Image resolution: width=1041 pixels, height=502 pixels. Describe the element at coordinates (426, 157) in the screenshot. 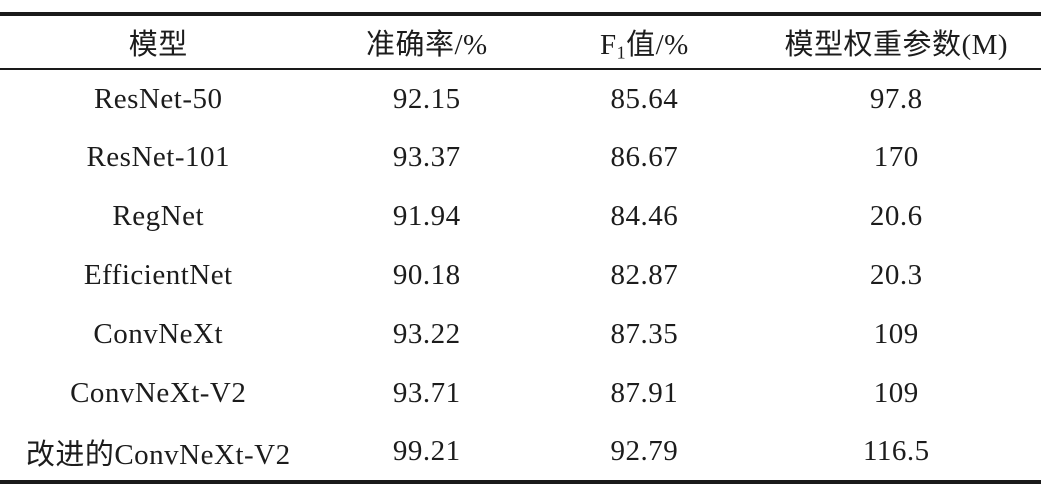

I see `cell-accuracy: 93.37` at that location.